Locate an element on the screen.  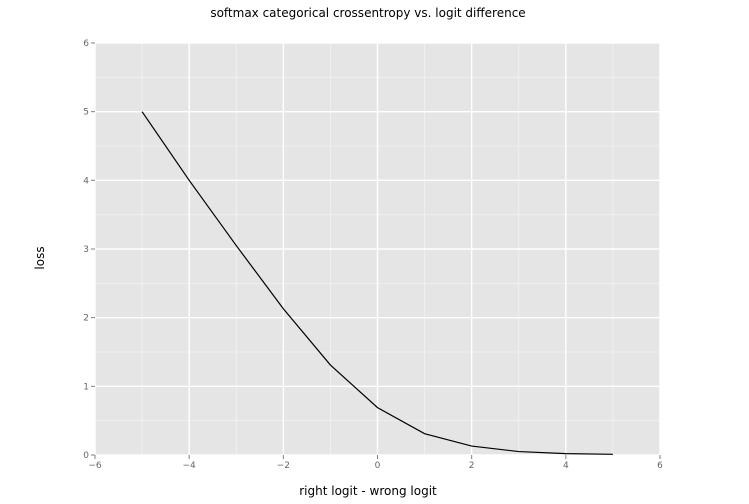
x-tick-labels: −6 −4 −2 0 2 4 6 is located at coordinates (375, 466).